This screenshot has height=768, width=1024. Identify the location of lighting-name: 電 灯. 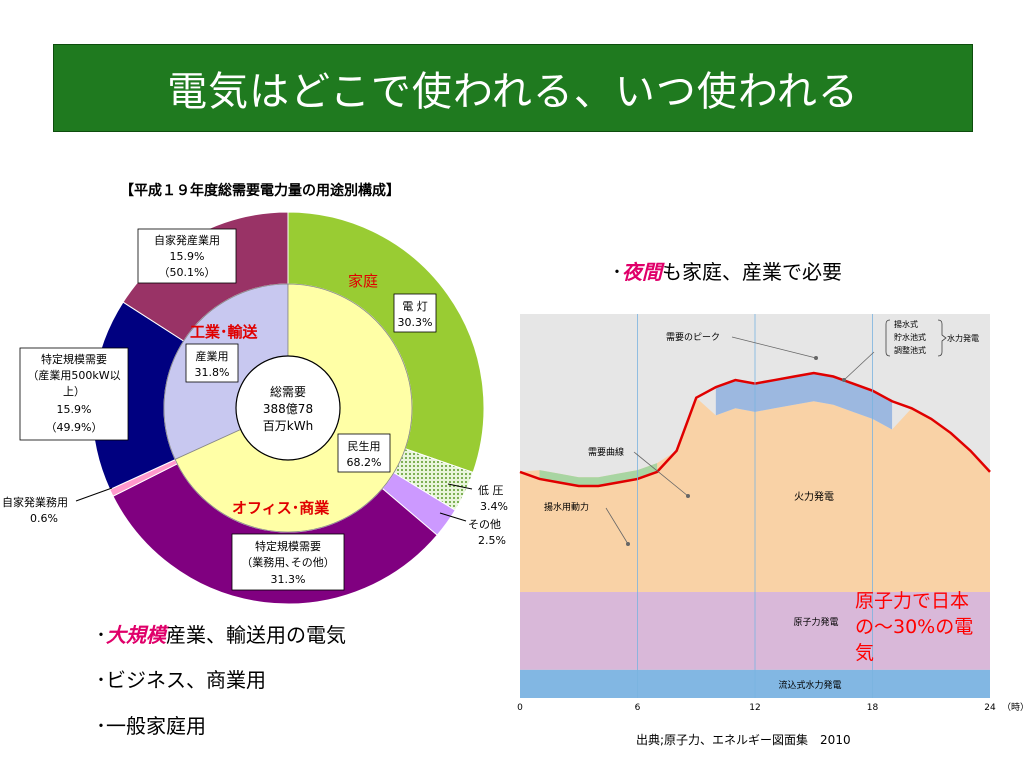
(415, 306).